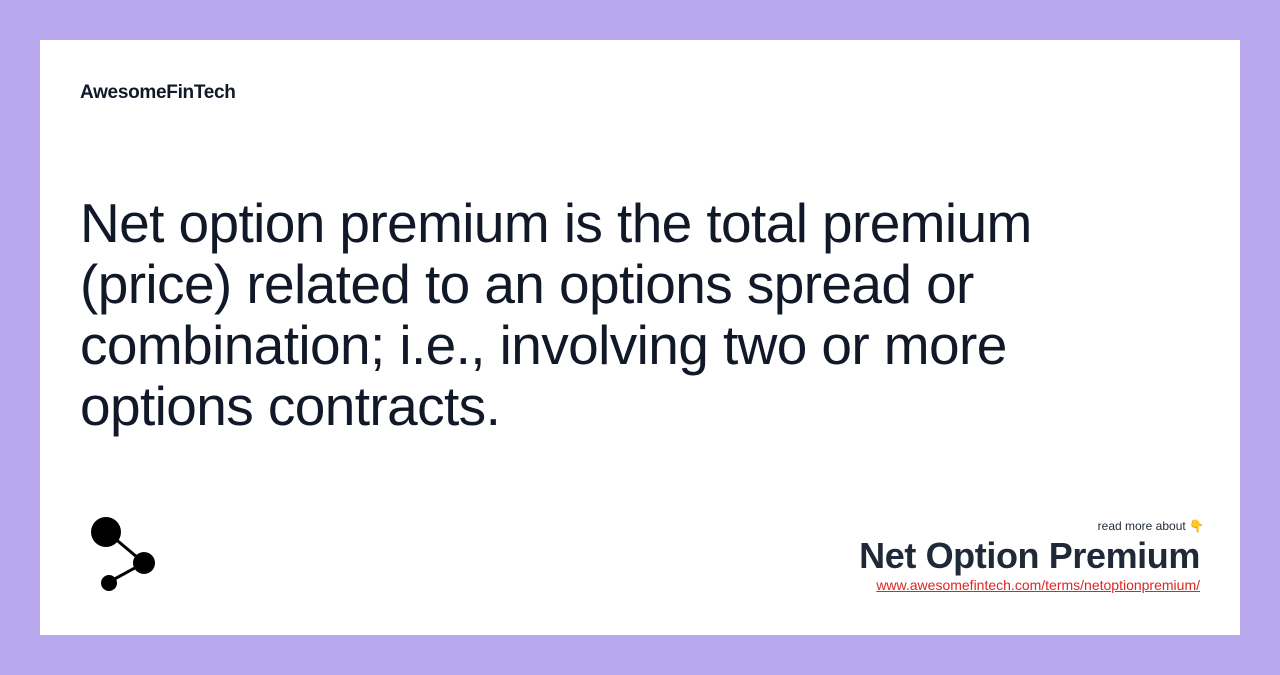 Image resolution: width=1280 pixels, height=675 pixels. Describe the element at coordinates (158, 92) in the screenshot. I see `brand-name: AwesomeFinTech` at that location.